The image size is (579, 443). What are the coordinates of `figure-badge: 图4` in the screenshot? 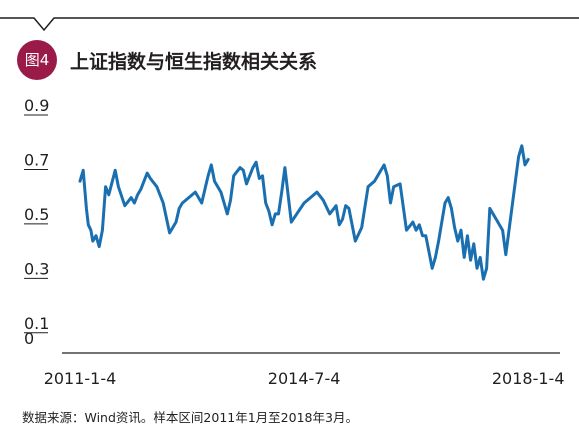 It's located at (37, 60).